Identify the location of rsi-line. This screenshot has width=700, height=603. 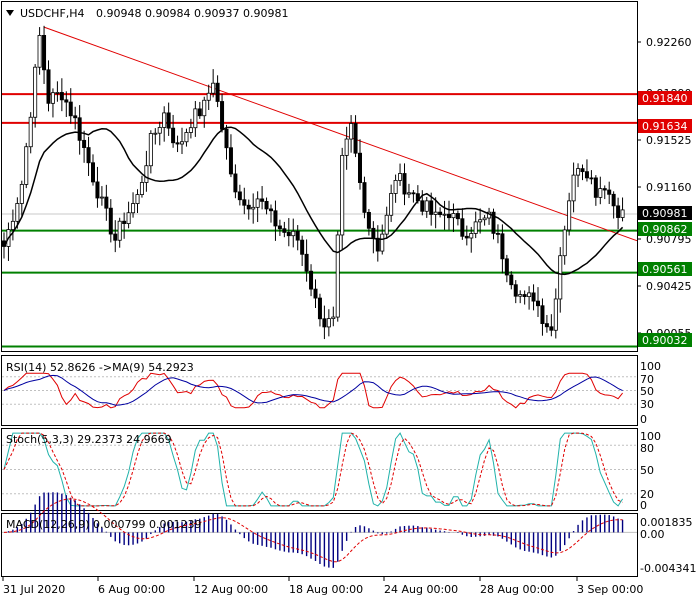
(313, 390).